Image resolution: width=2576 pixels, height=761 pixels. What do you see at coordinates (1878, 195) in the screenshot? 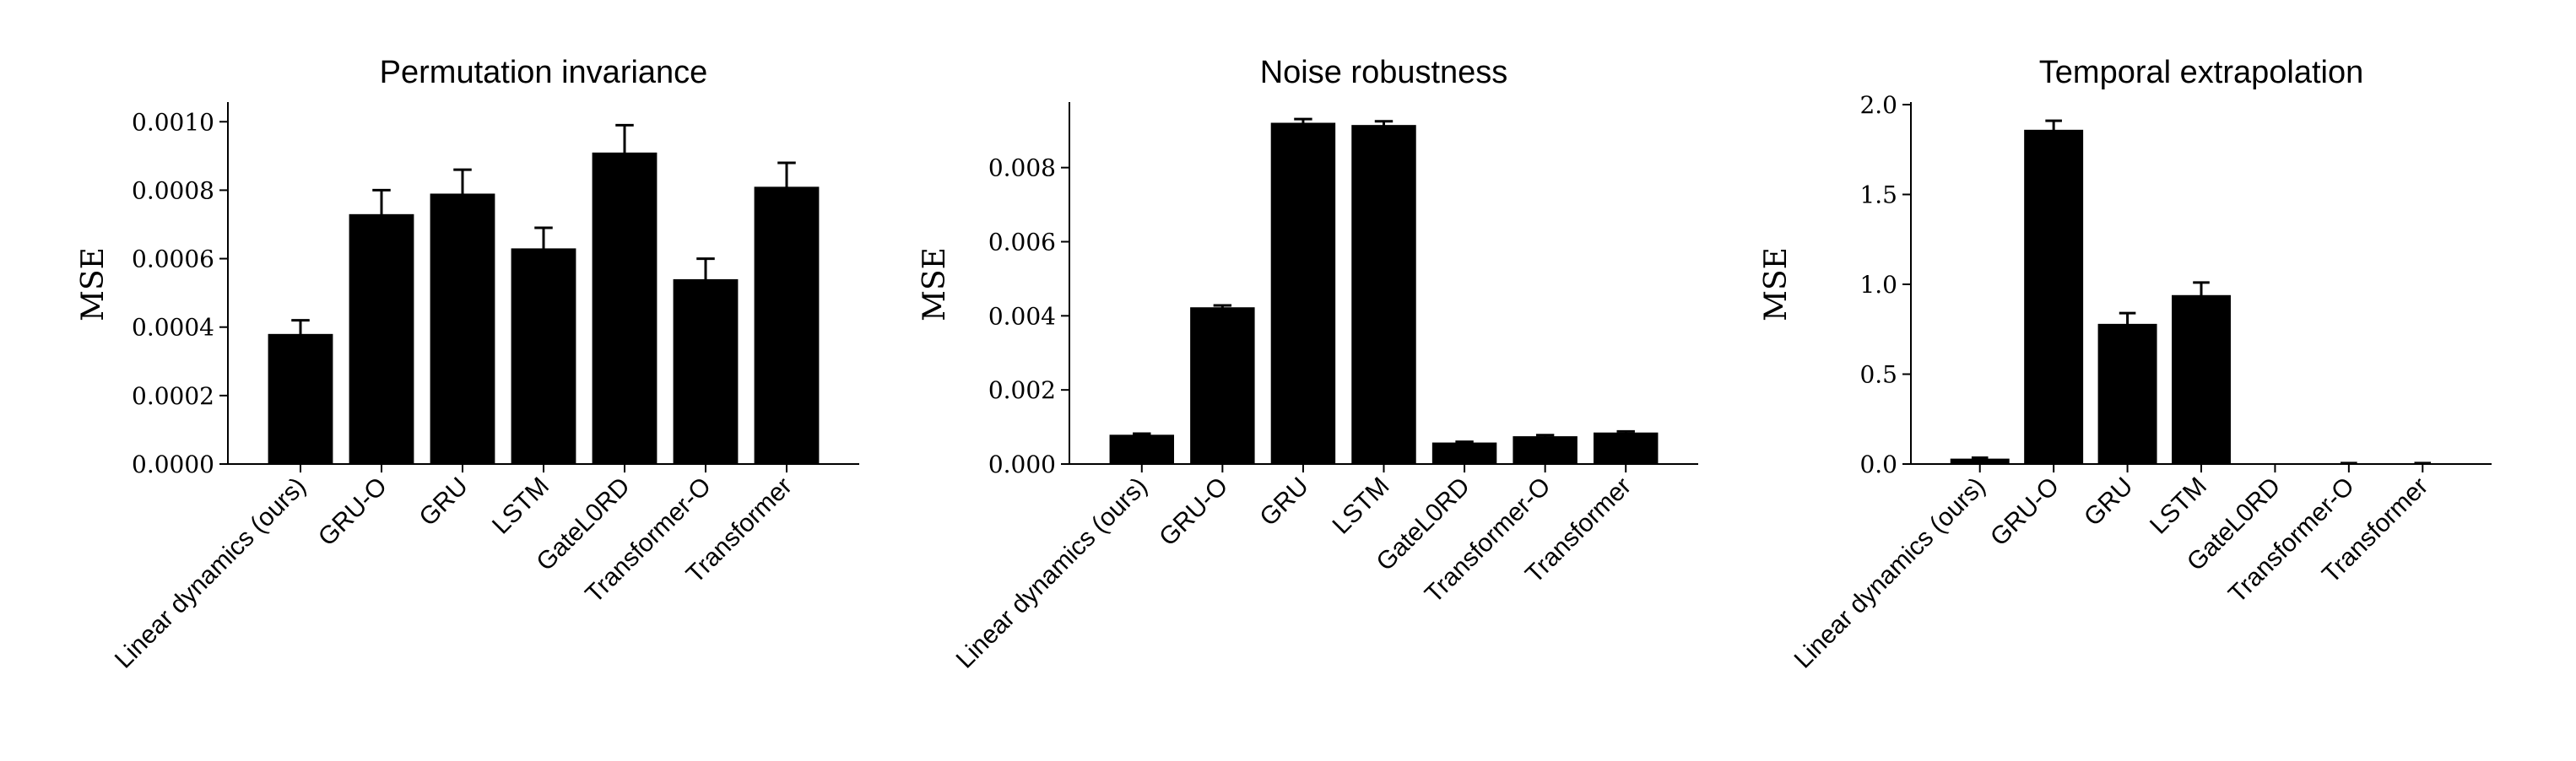
I see `y-tick-label: 1.5` at bounding box center [1878, 195].